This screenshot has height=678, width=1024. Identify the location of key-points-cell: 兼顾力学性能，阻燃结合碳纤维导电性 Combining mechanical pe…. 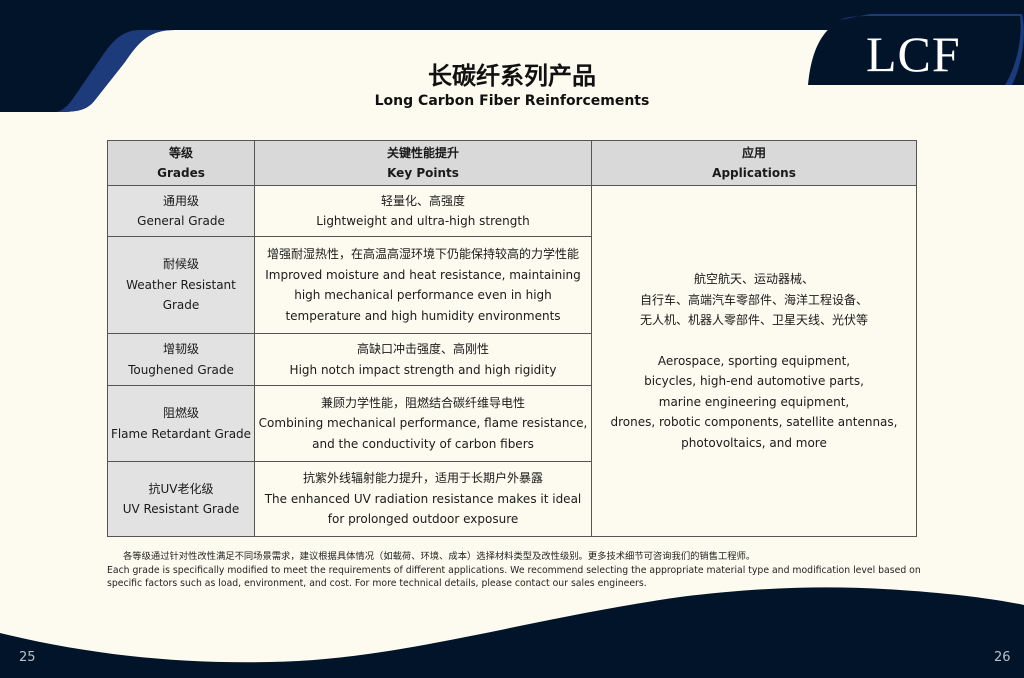
(423, 423).